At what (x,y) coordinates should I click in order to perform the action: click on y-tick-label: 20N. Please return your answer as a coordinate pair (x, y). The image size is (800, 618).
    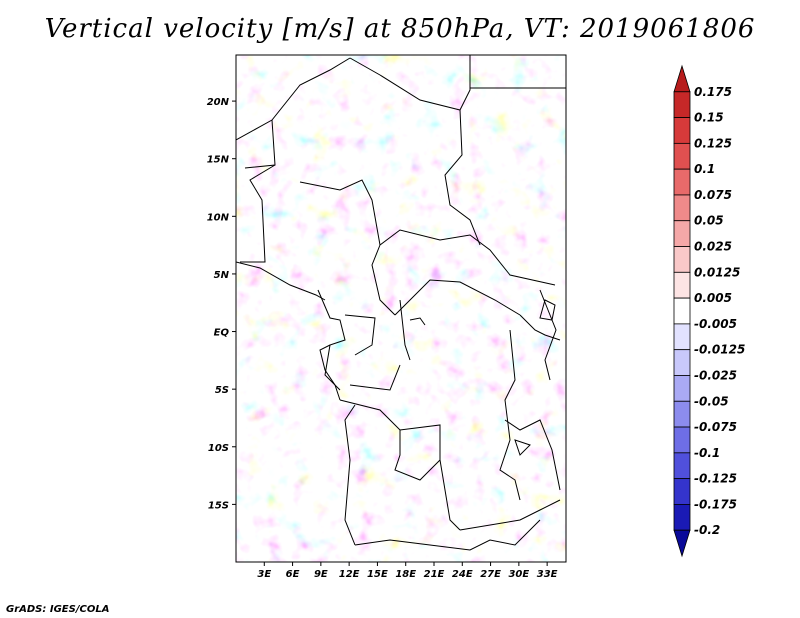
    Looking at the image, I should click on (218, 102).